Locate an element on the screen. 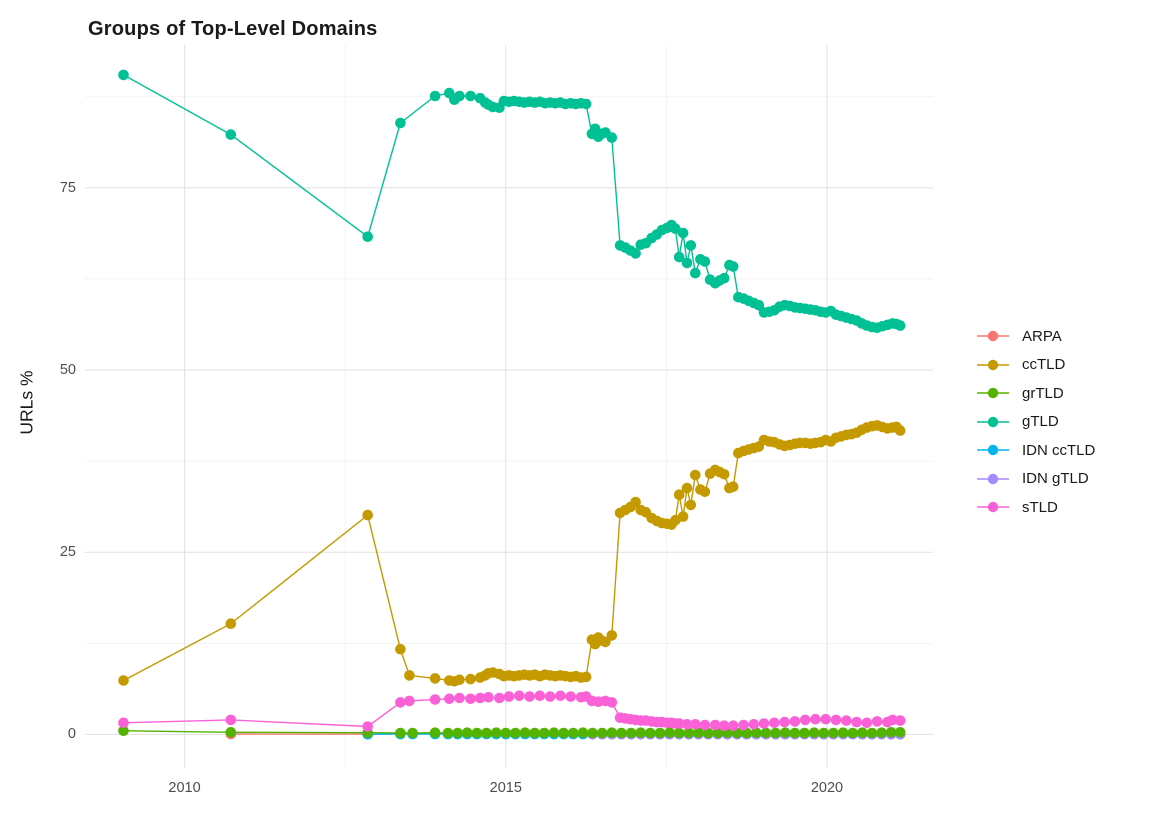  legend-item-idn-cctld: IDN ccTLD is located at coordinates (1035, 450).